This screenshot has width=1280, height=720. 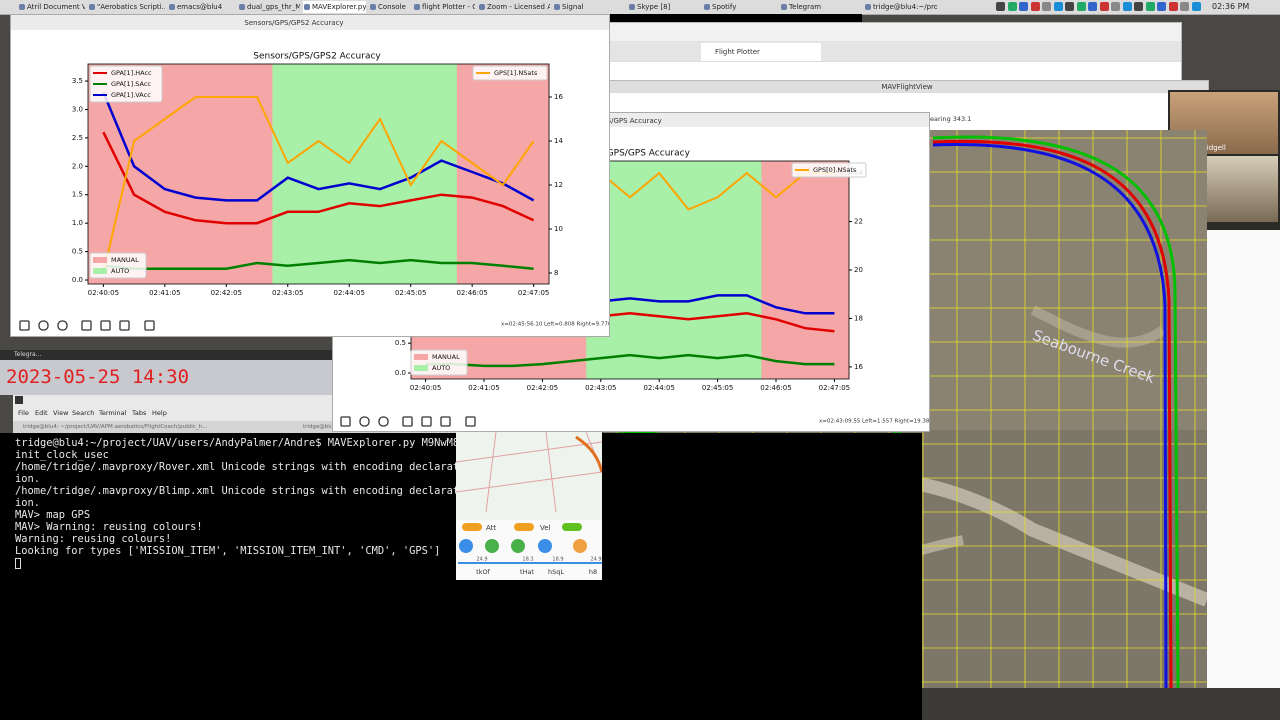 I want to click on window-title: MAVFlightView, so click(x=907, y=87).